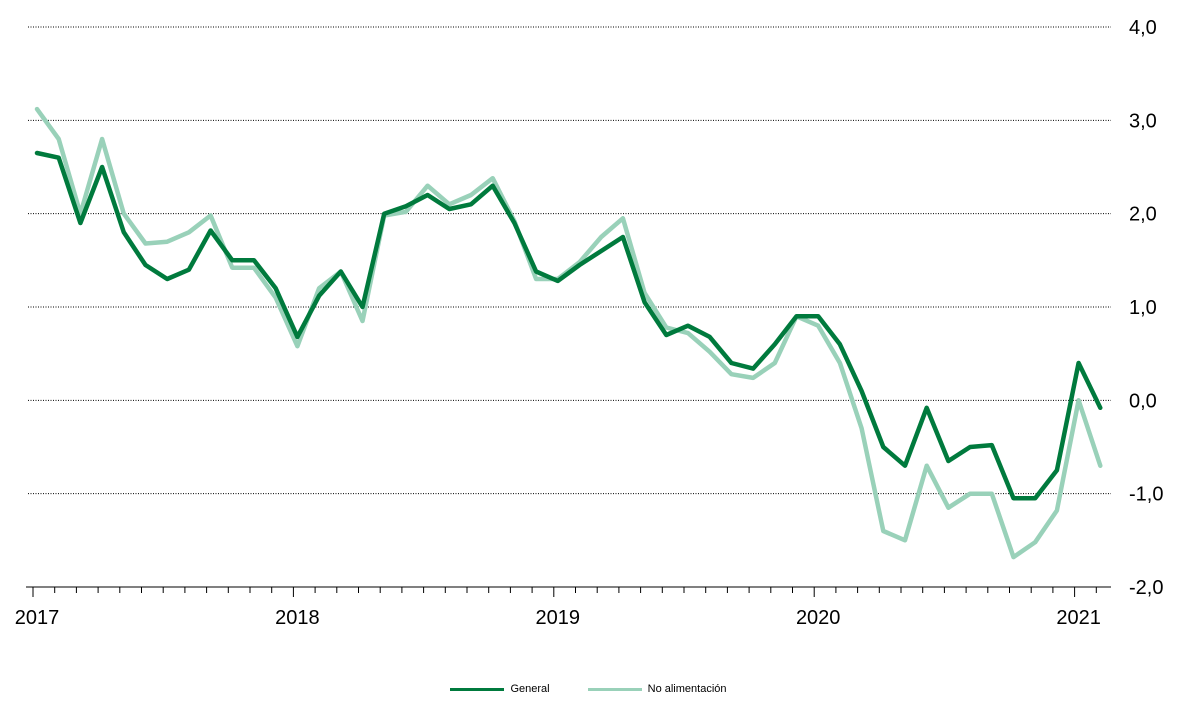 This screenshot has height=702, width=1177. What do you see at coordinates (1143, 308) in the screenshot?
I see `y-tick-label: 1,0` at bounding box center [1143, 308].